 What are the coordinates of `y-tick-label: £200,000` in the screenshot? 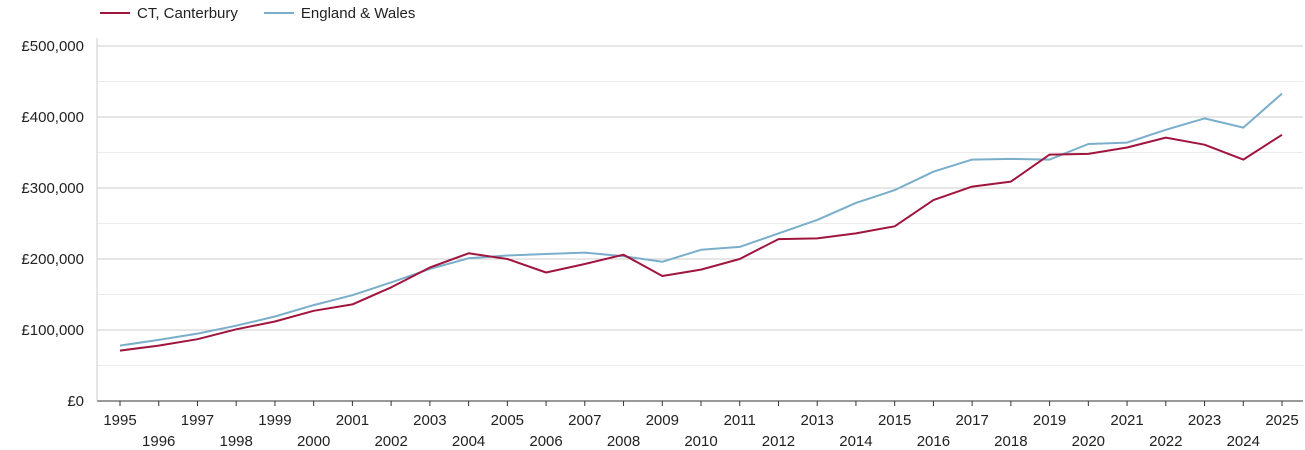 It's located at (52, 259).